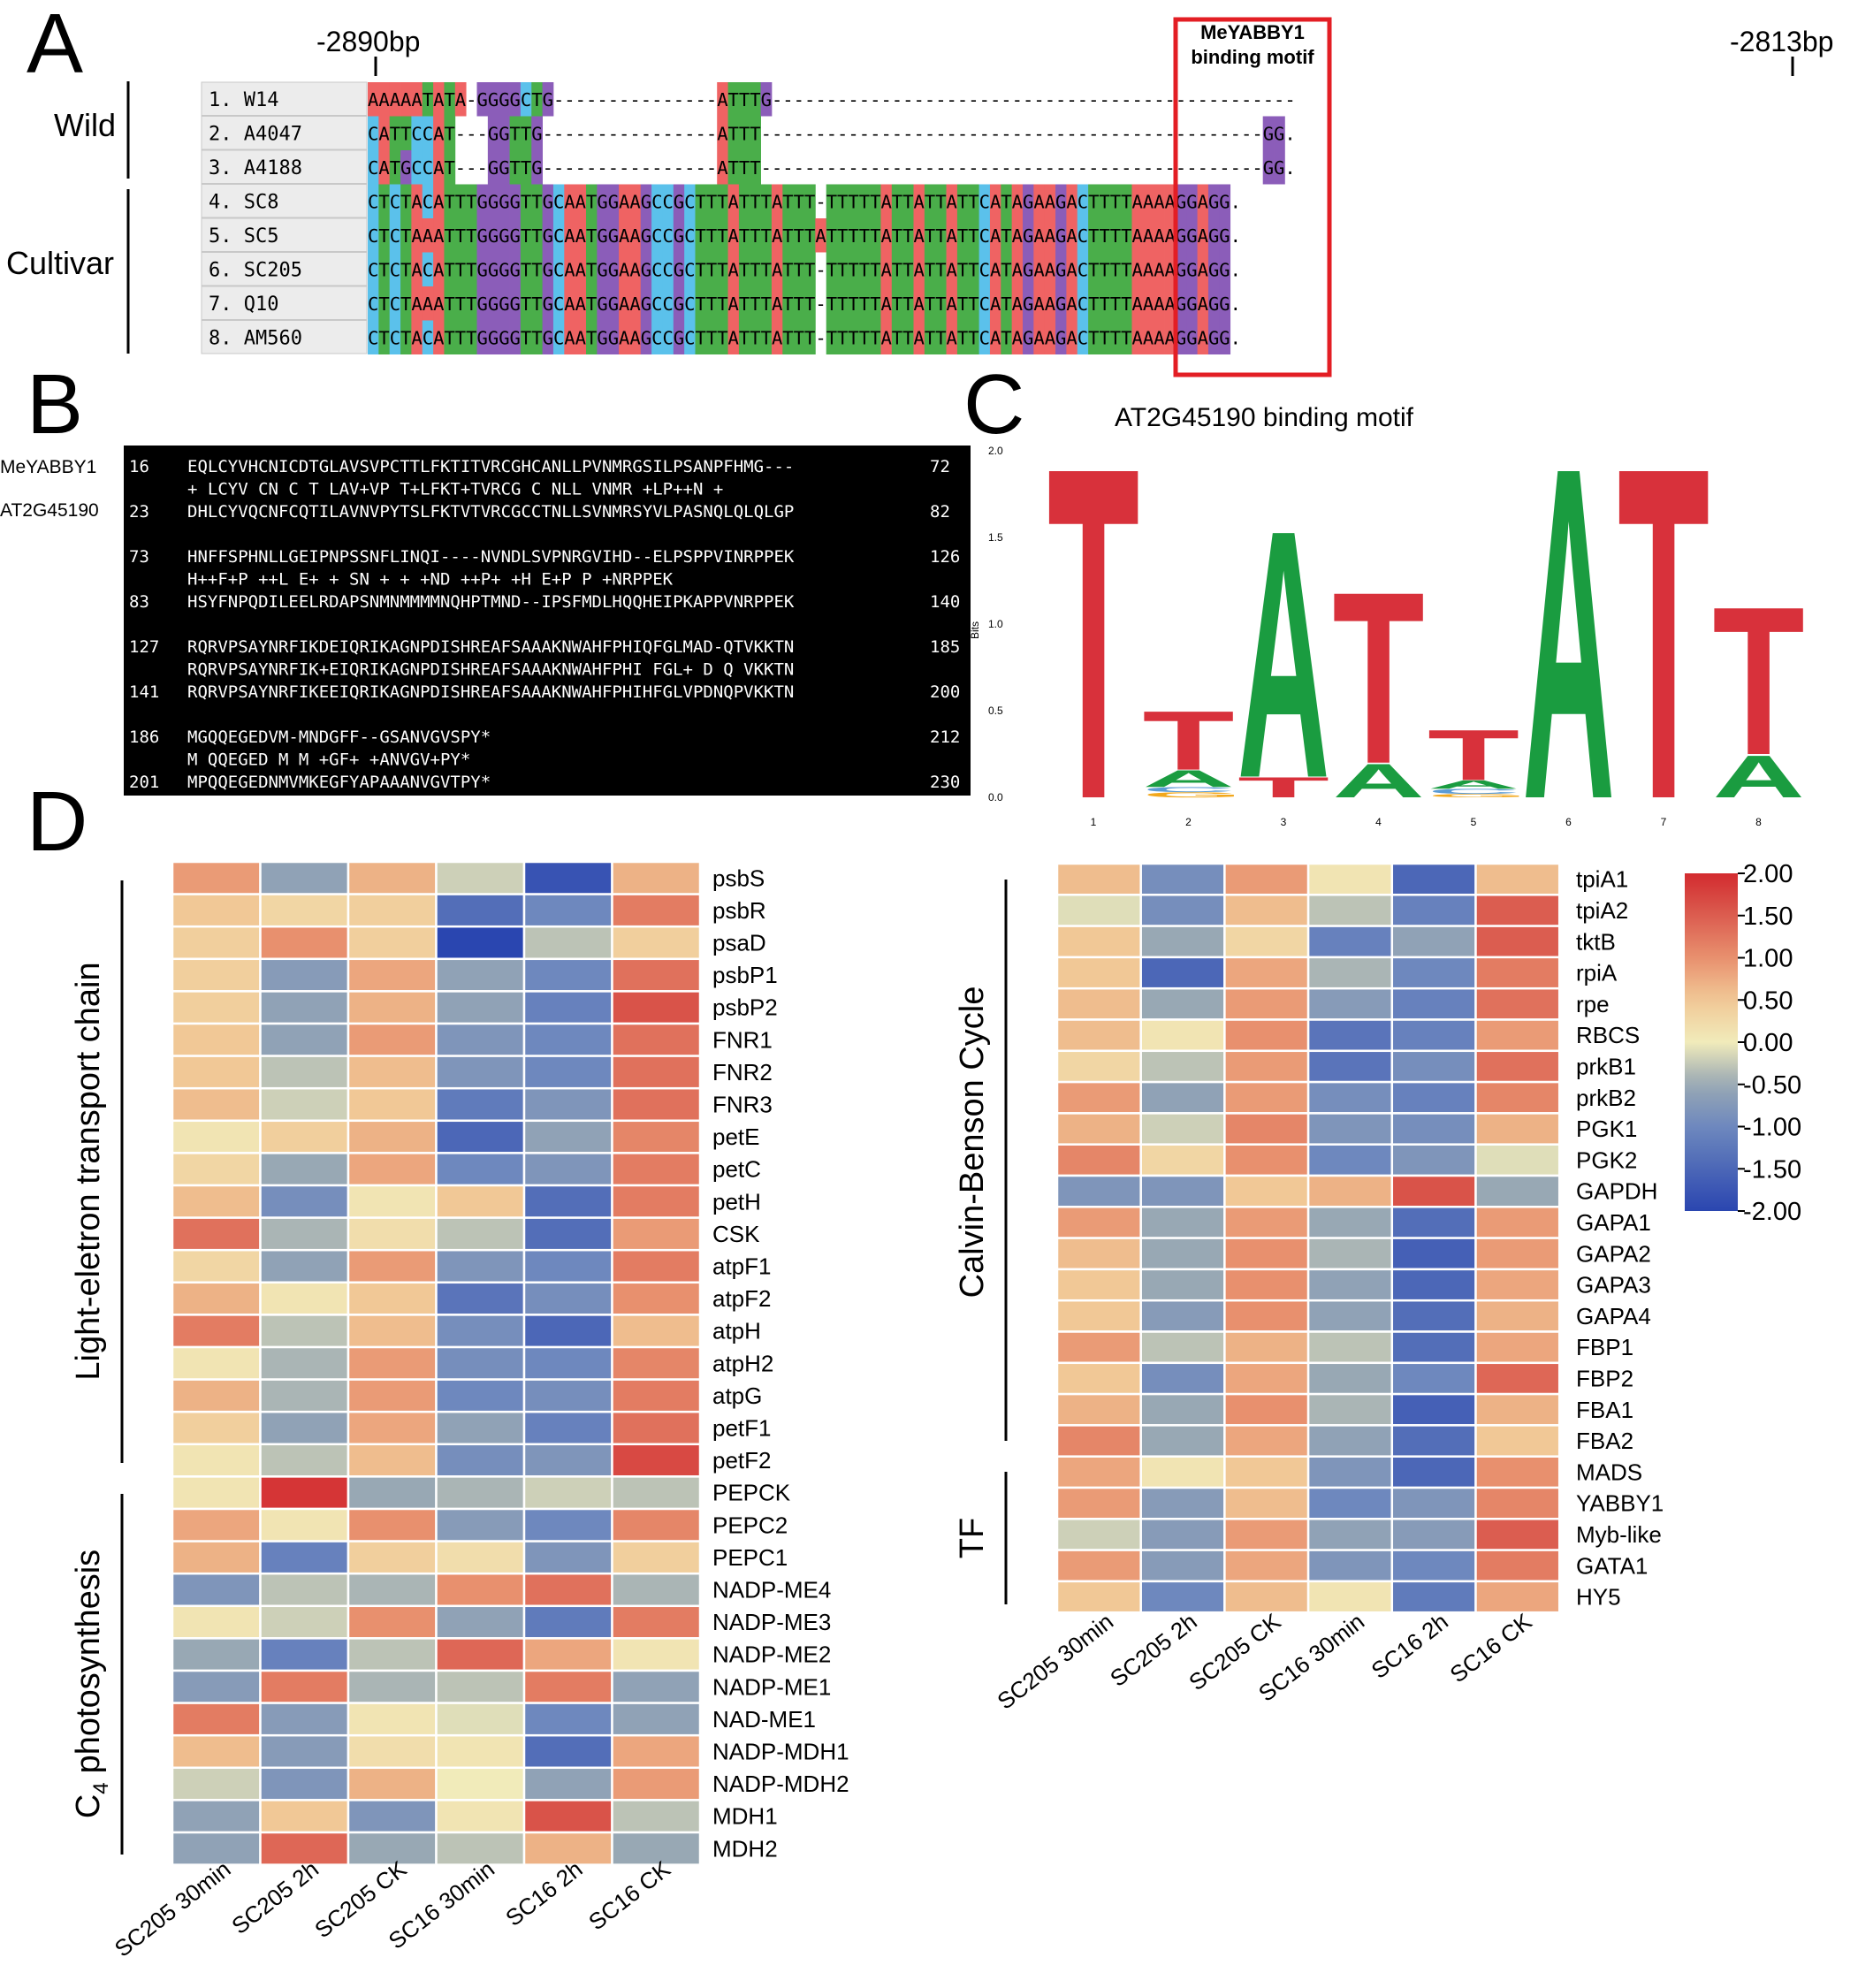 The image size is (1858, 1988). What do you see at coordinates (764, 1719) in the screenshot?
I see `heatmap-row-label: NAD-ME1` at bounding box center [764, 1719].